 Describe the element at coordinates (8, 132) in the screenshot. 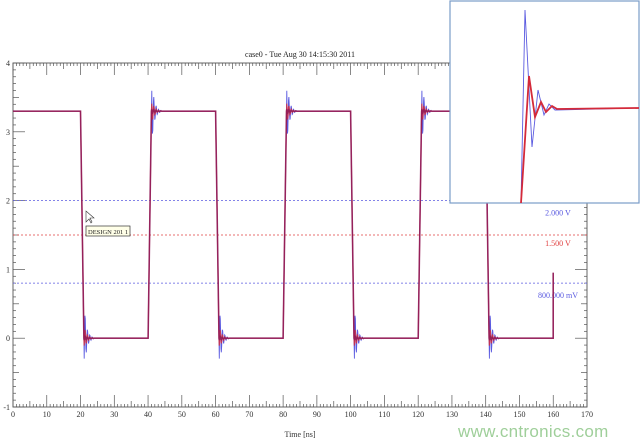

I see `y-tick-label: 3` at that location.